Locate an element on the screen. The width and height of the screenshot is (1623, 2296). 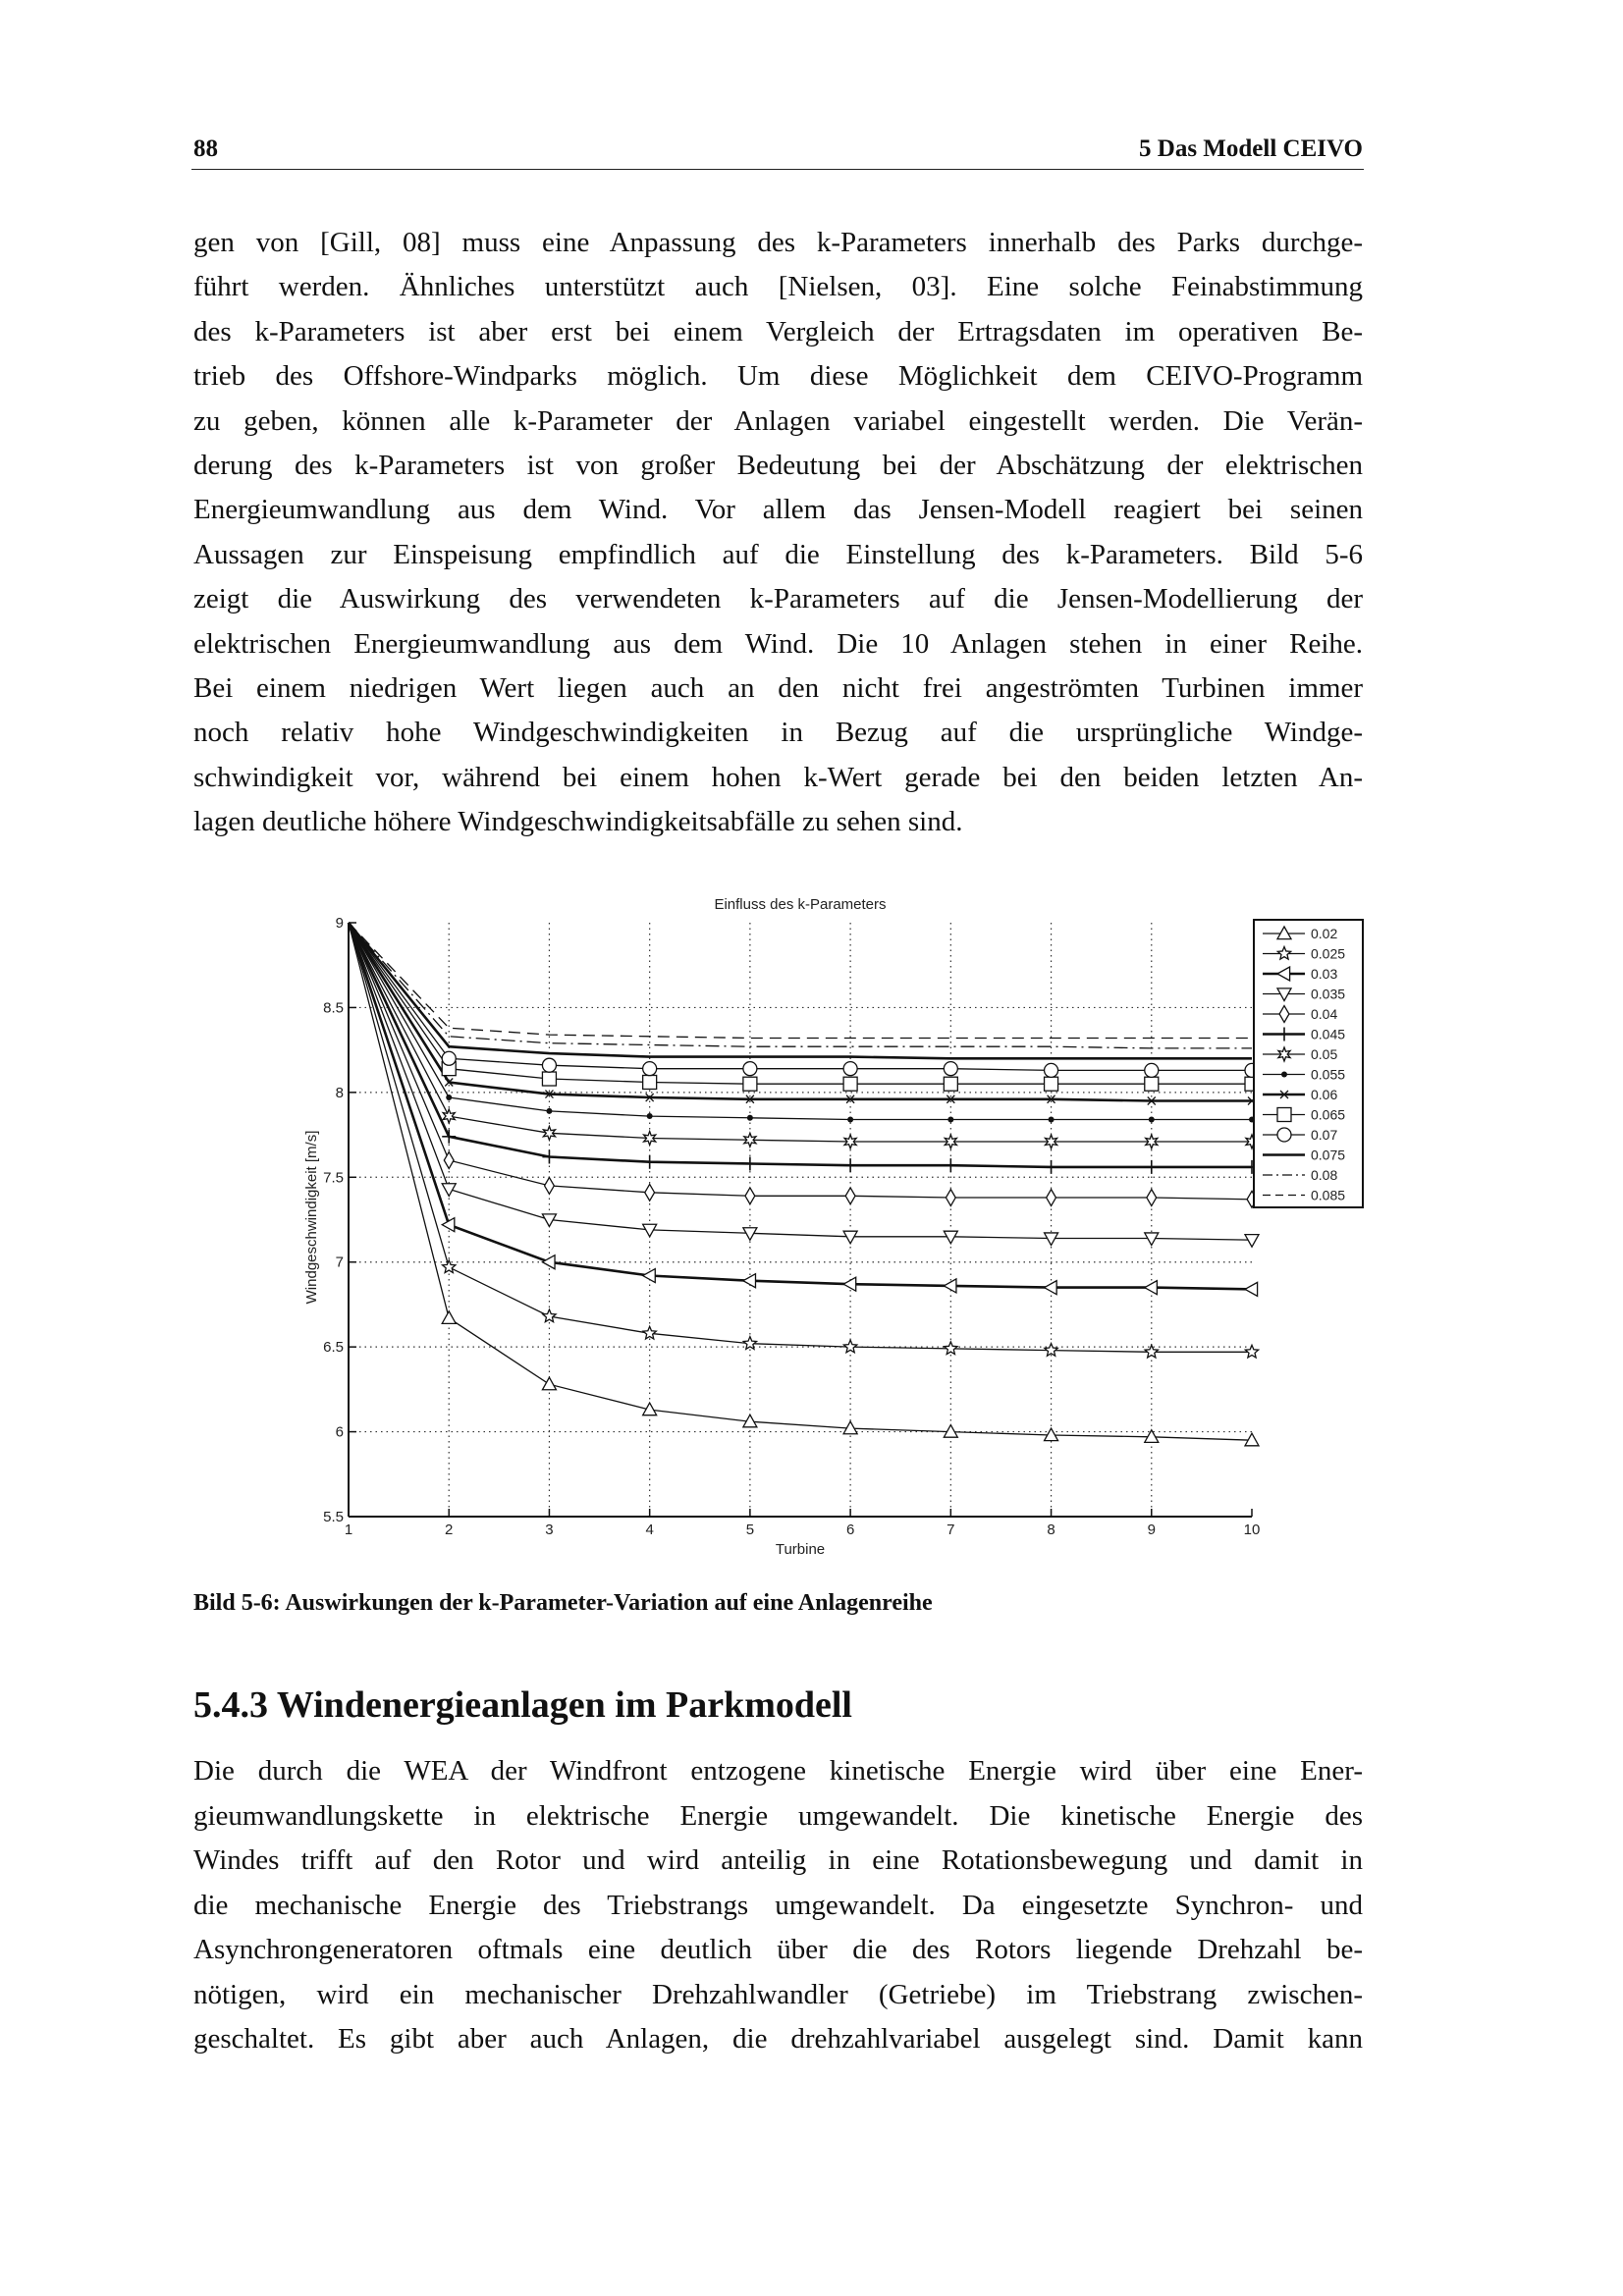
legend-label: 0.02 is located at coordinates (1324, 933).